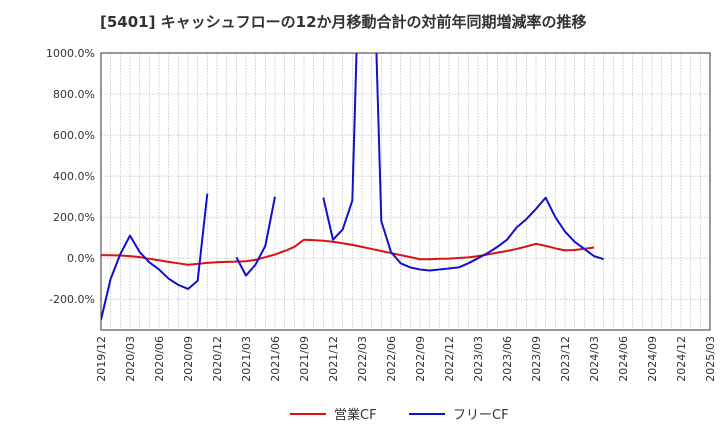 This screenshot has height=440, width=720. I want to click on legend-label-operating-cf: 営業CF, so click(355, 415).